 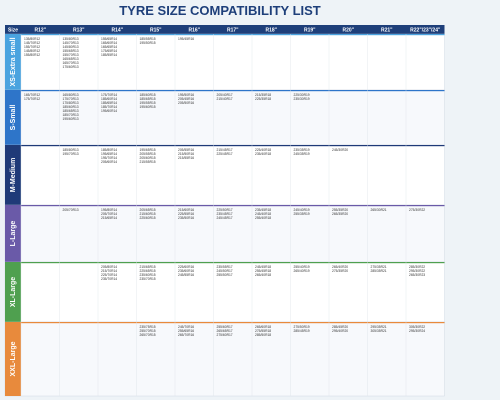 I want to click on tyre-size: 275/30R22, so click(x=417, y=210).